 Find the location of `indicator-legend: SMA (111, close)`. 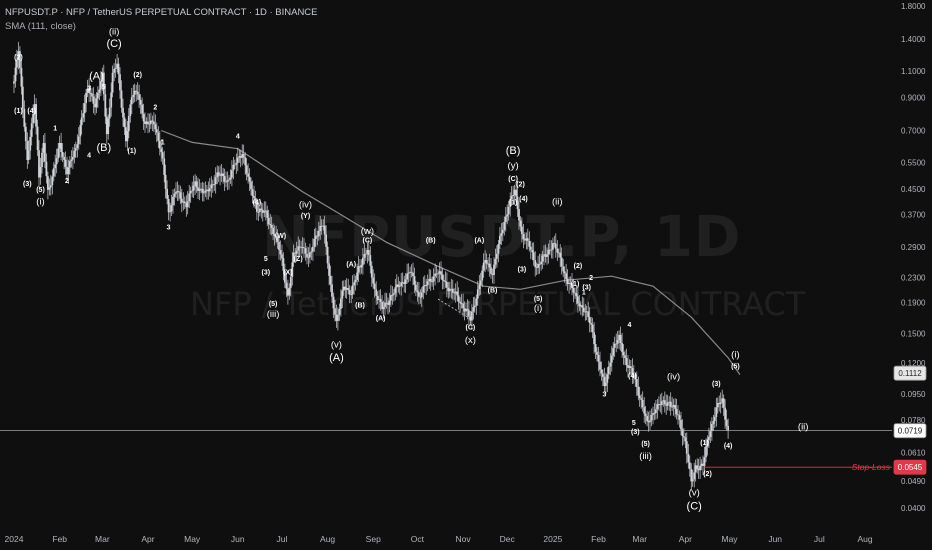

indicator-legend: SMA (111, close) is located at coordinates (40, 26).